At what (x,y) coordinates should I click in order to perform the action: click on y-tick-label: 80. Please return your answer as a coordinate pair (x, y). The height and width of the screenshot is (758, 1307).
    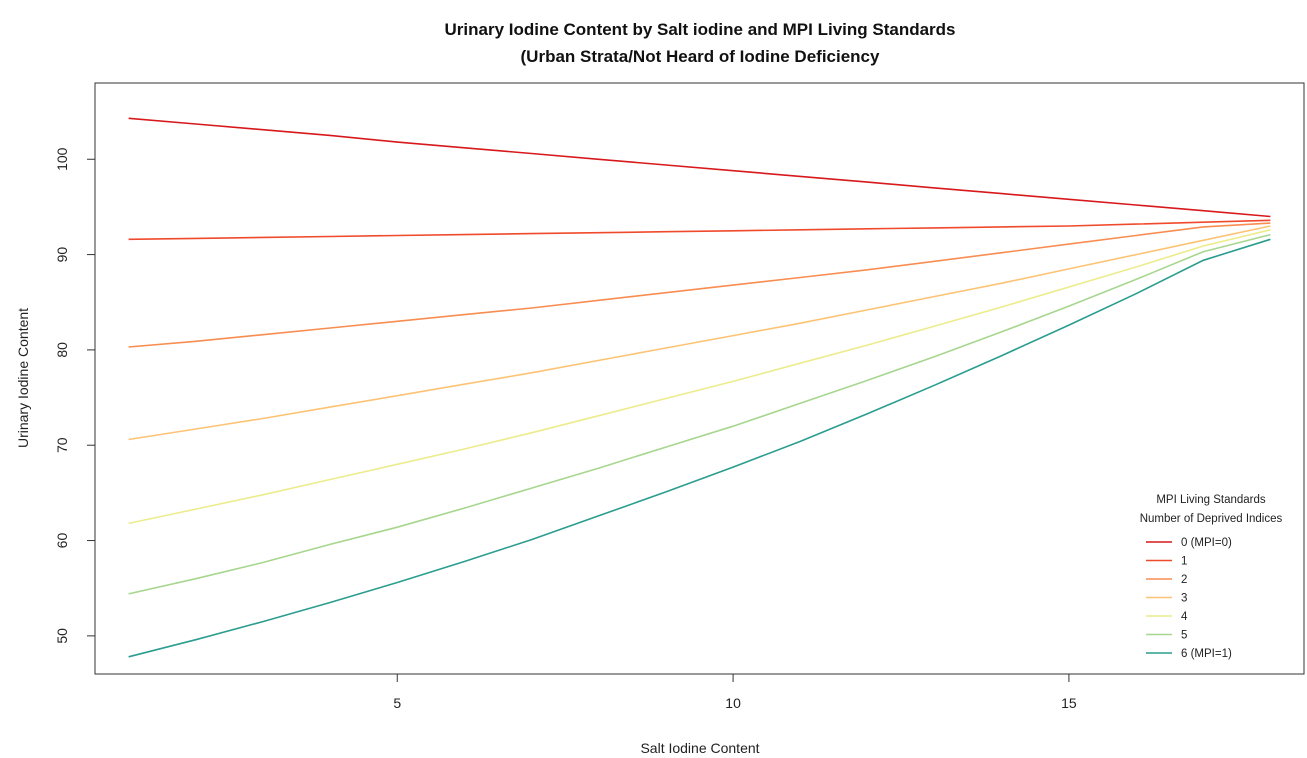
    Looking at the image, I should click on (62, 350).